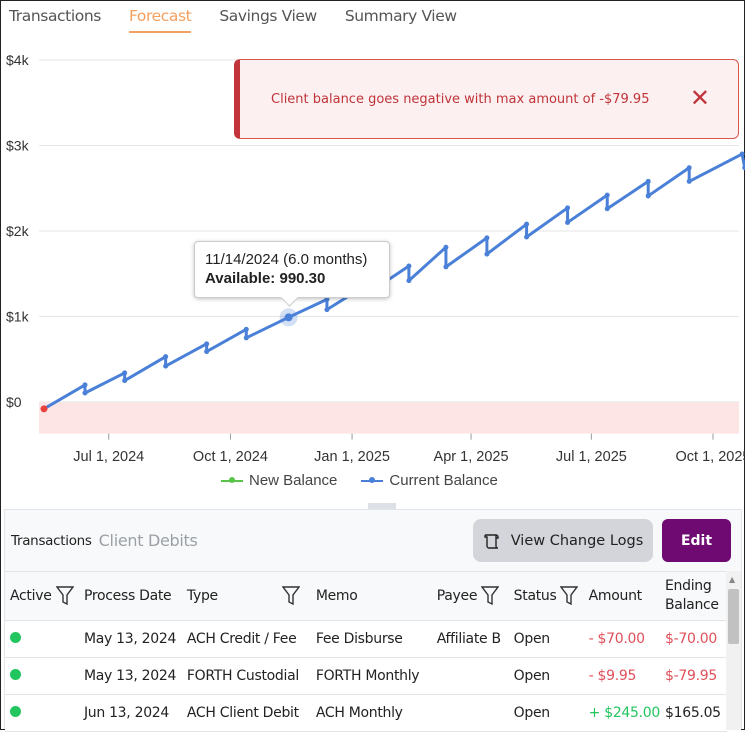  I want to click on column-label: Payee, so click(457, 596).